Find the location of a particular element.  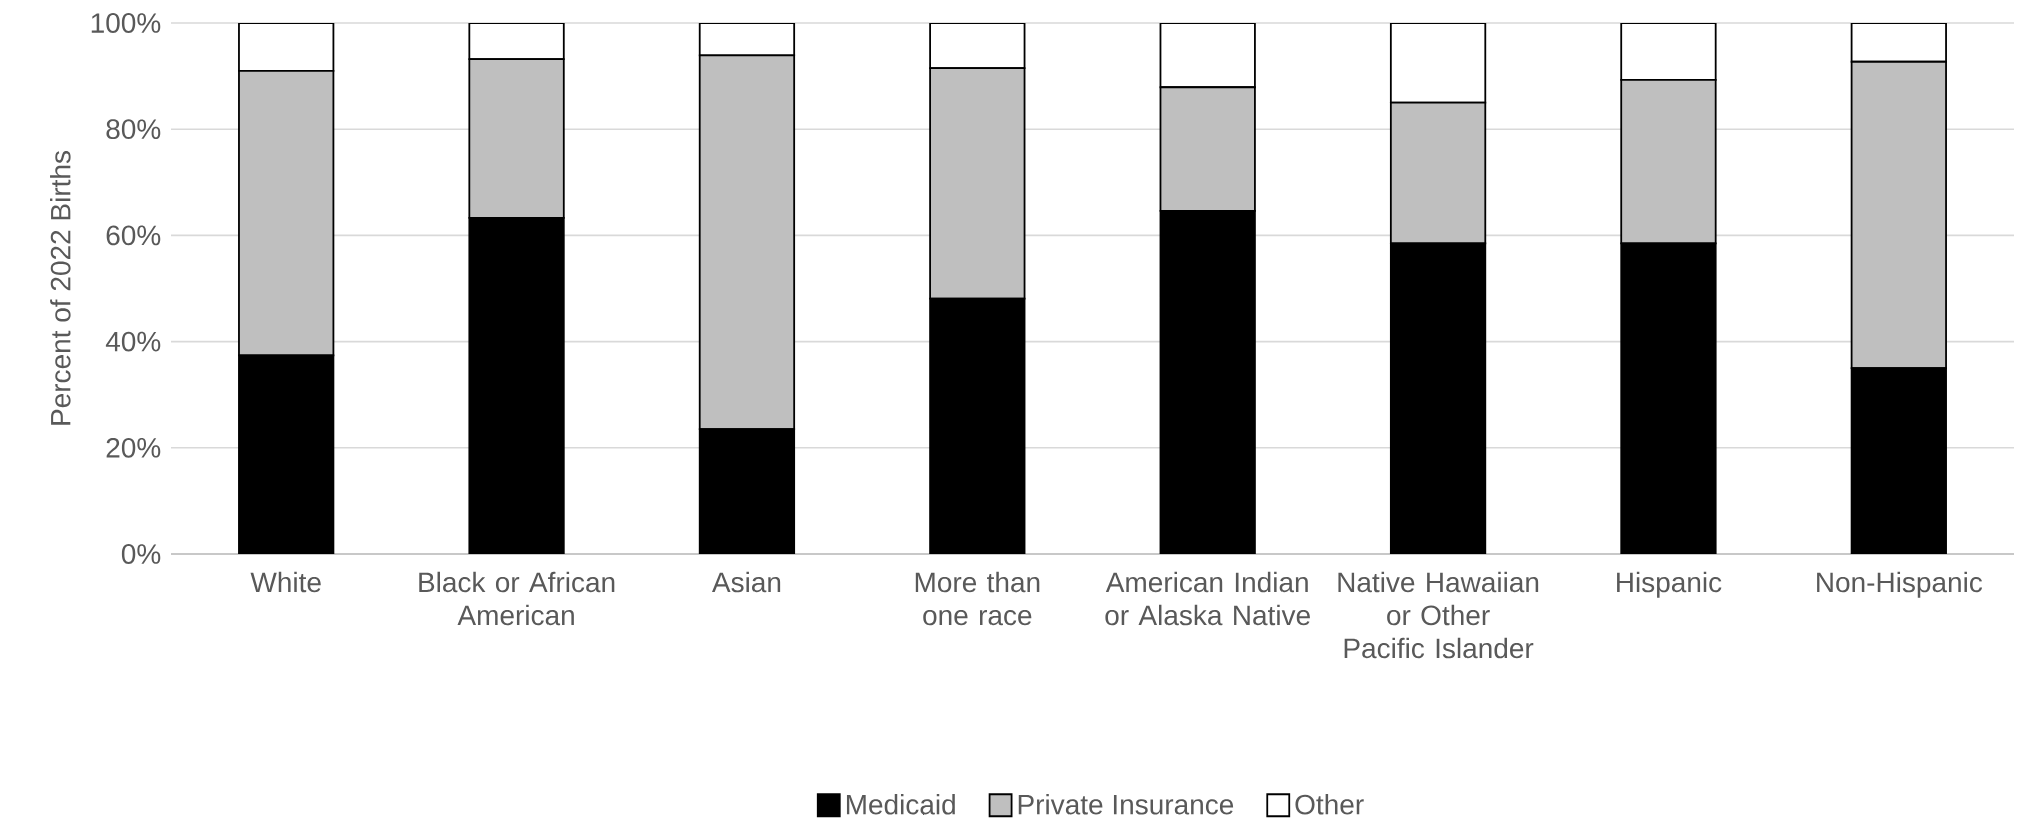

y-tick-label: 60% is located at coordinates (133, 235).